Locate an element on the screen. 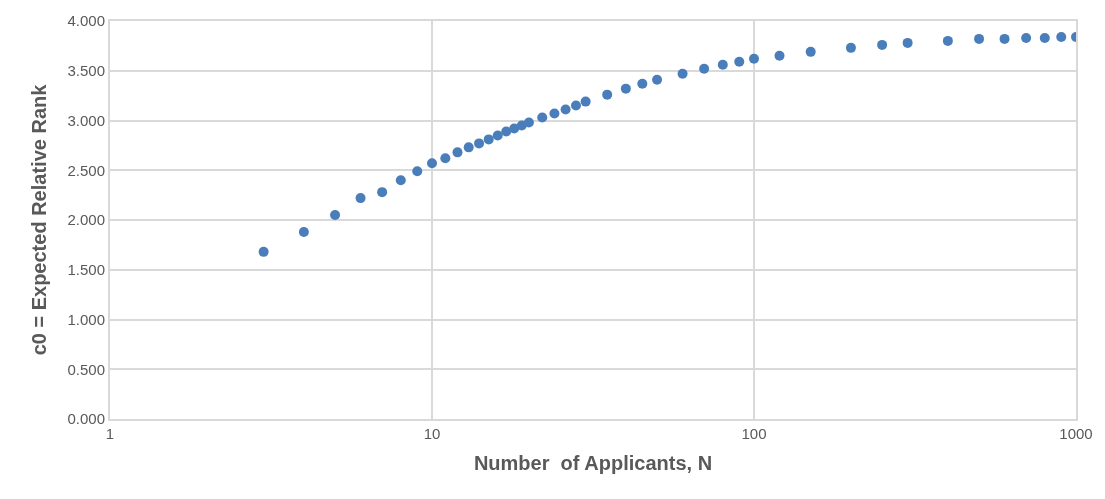 The width and height of the screenshot is (1105, 499). y-axis-title: c0 = Expected Relative Rank is located at coordinates (39, 219).